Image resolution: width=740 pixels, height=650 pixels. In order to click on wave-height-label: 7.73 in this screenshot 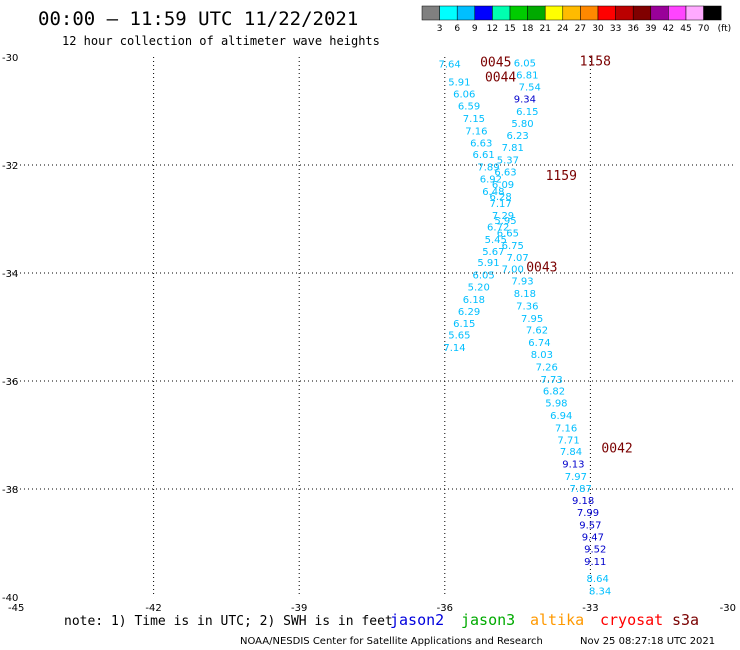, I will do `click(551, 380)`.